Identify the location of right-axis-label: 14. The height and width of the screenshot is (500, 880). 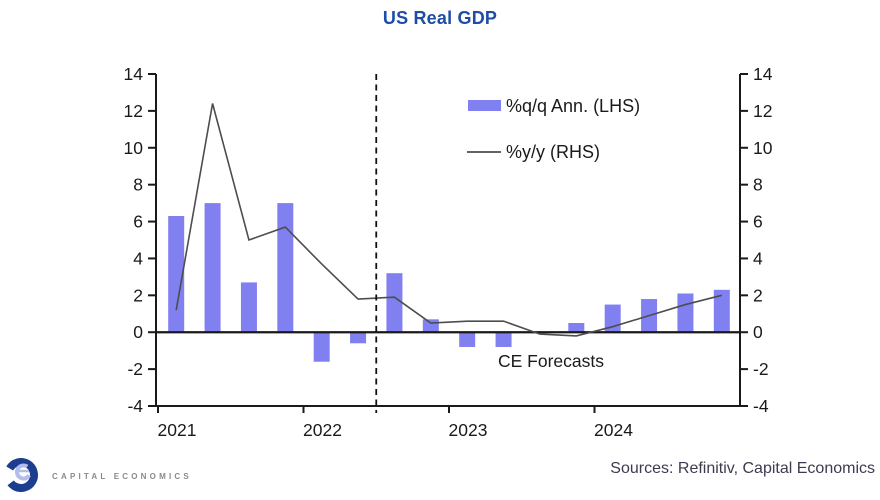
(763, 74).